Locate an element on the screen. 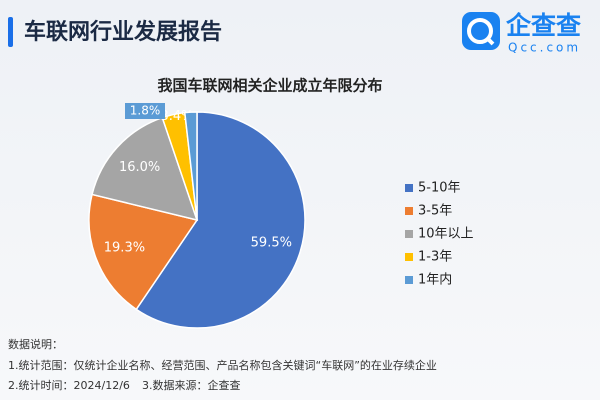 The image size is (600, 400). value-label: 59.5% is located at coordinates (271, 242).